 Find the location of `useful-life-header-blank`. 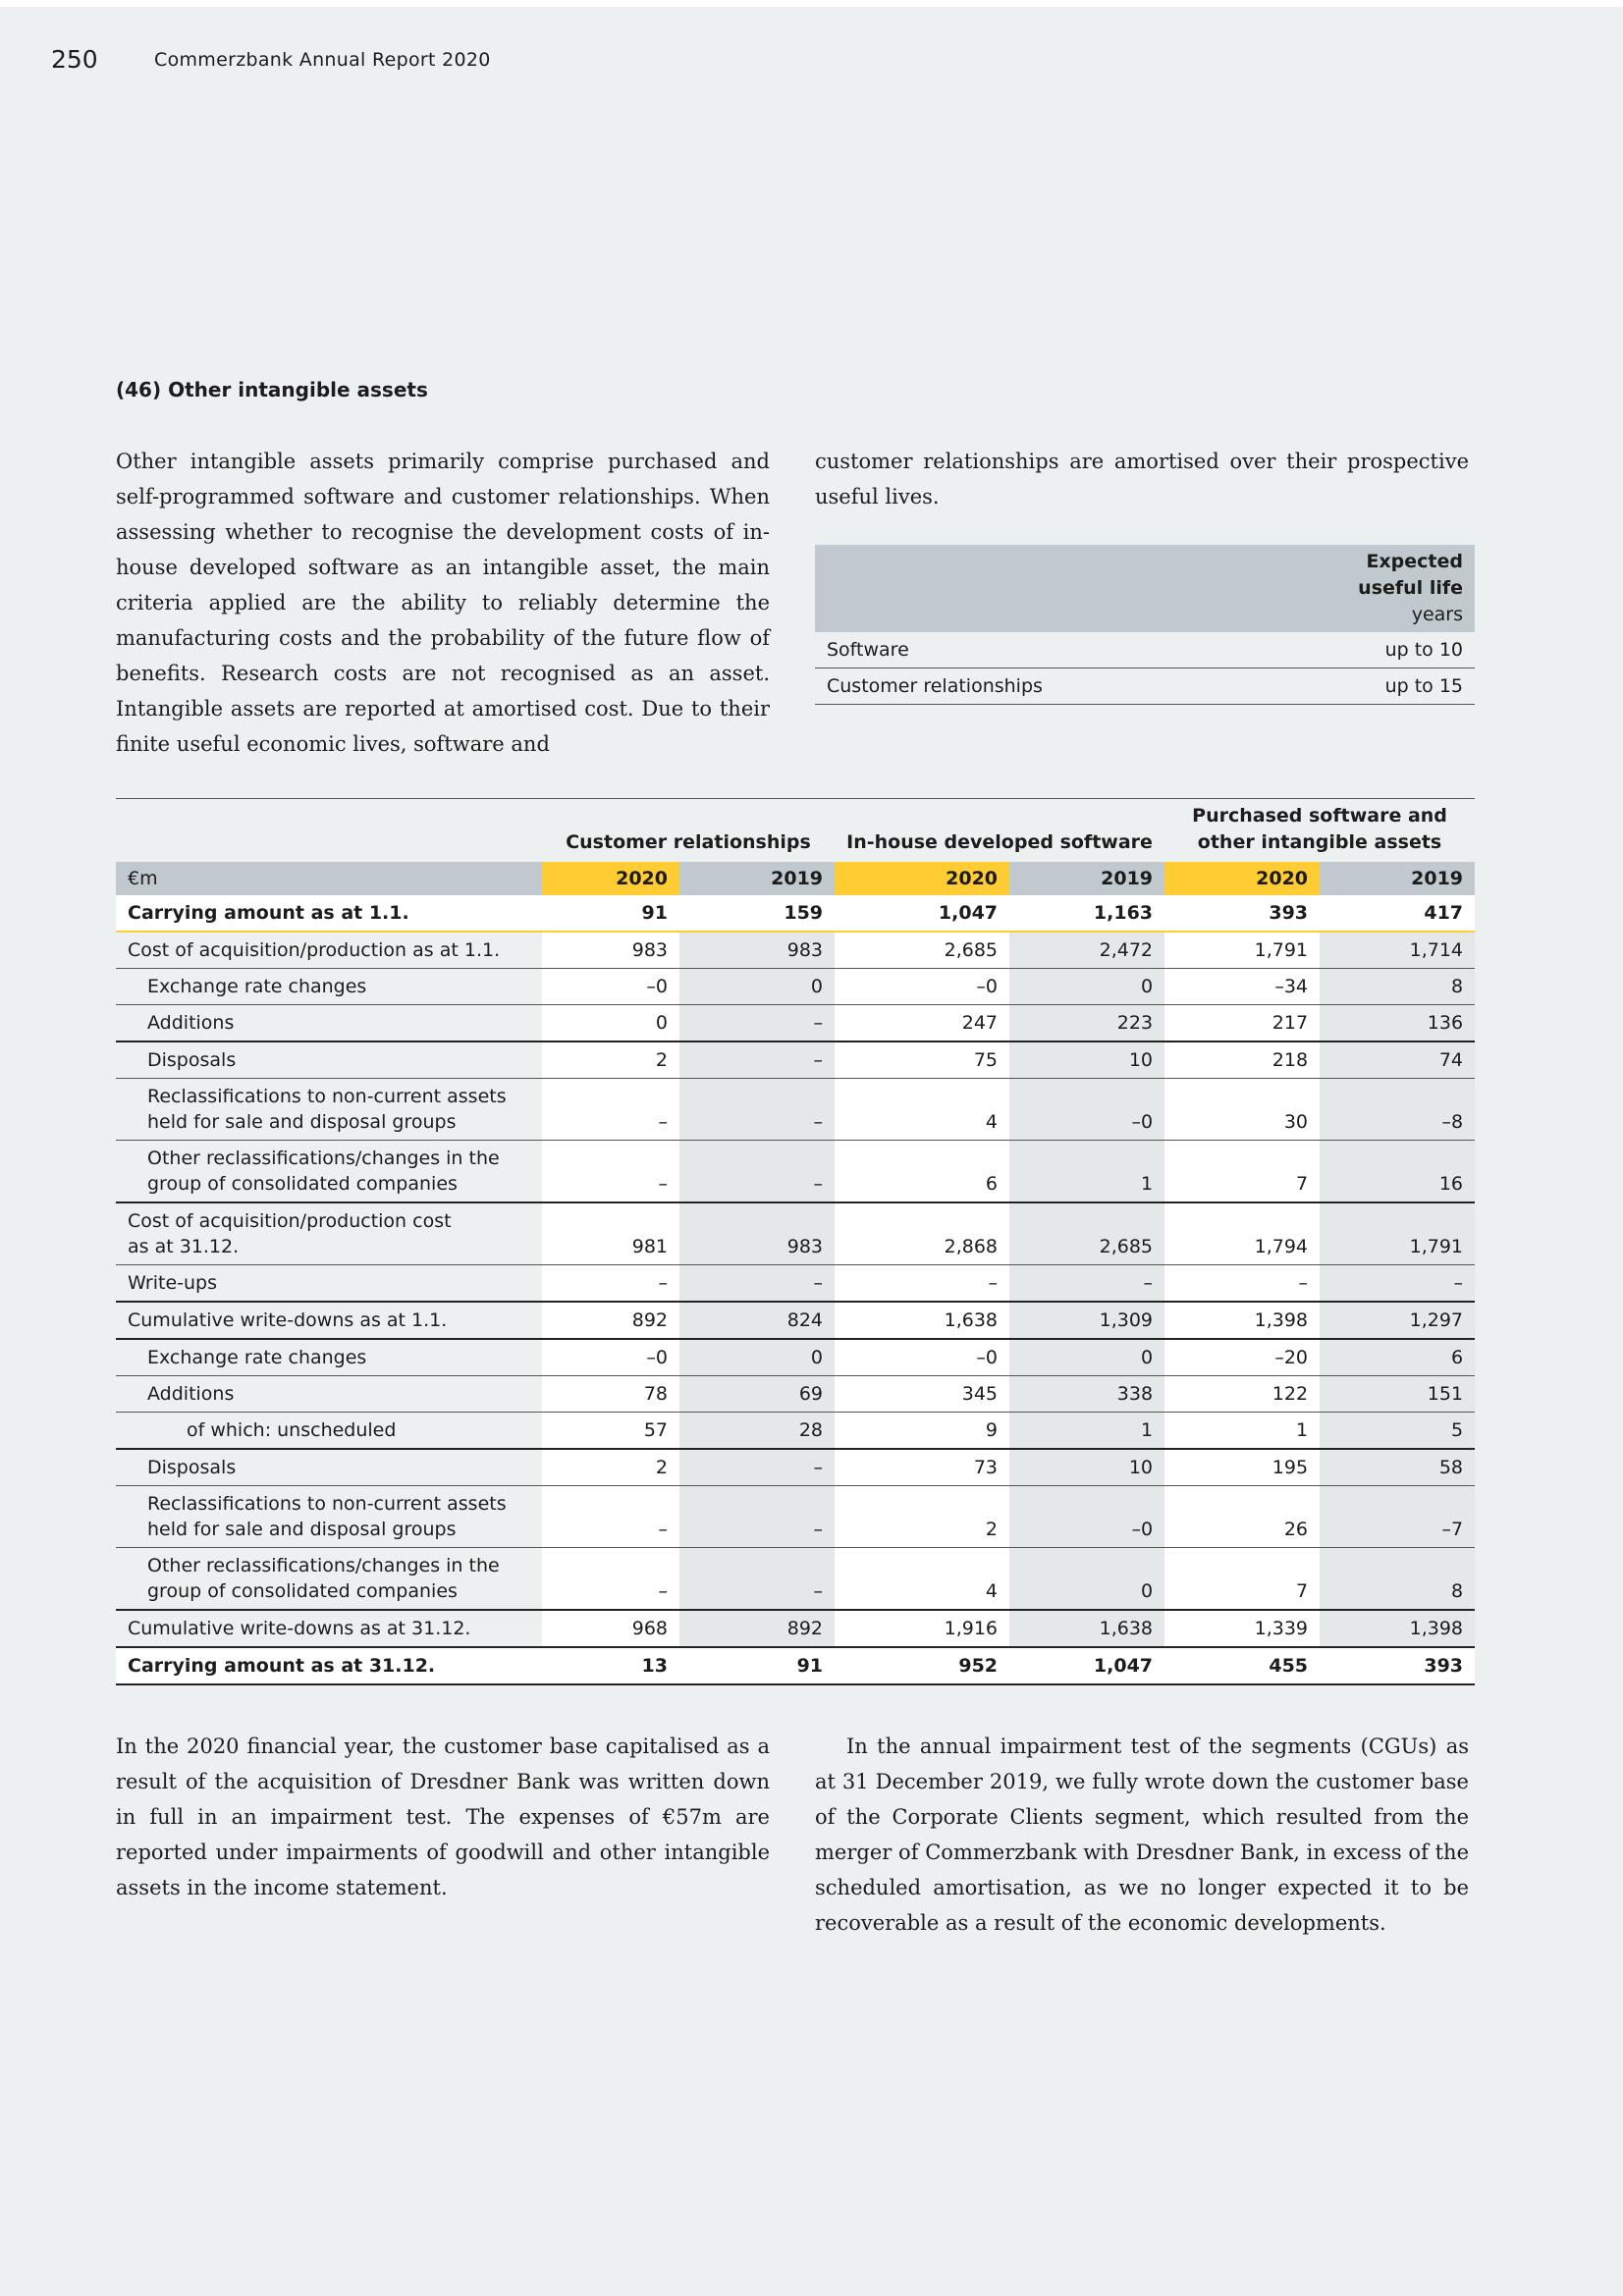

useful-life-header-blank is located at coordinates (1013, 589).